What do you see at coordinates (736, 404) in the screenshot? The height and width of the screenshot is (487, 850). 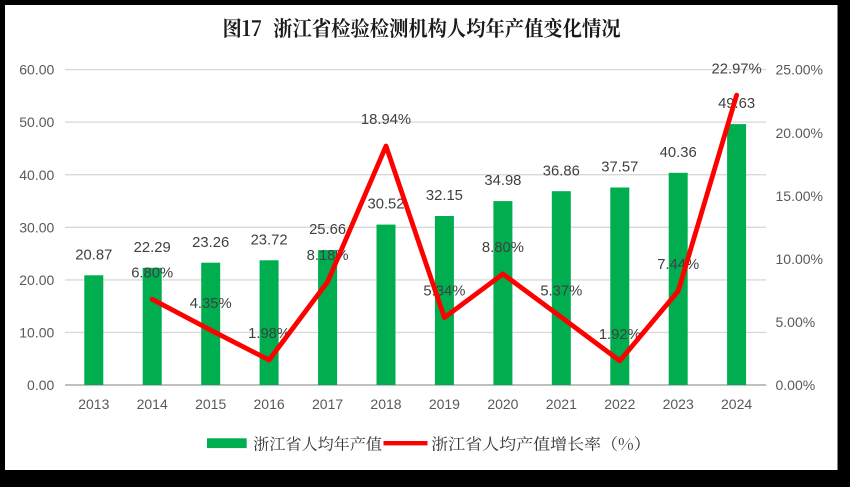 I see `svg-text: 2024` at bounding box center [736, 404].